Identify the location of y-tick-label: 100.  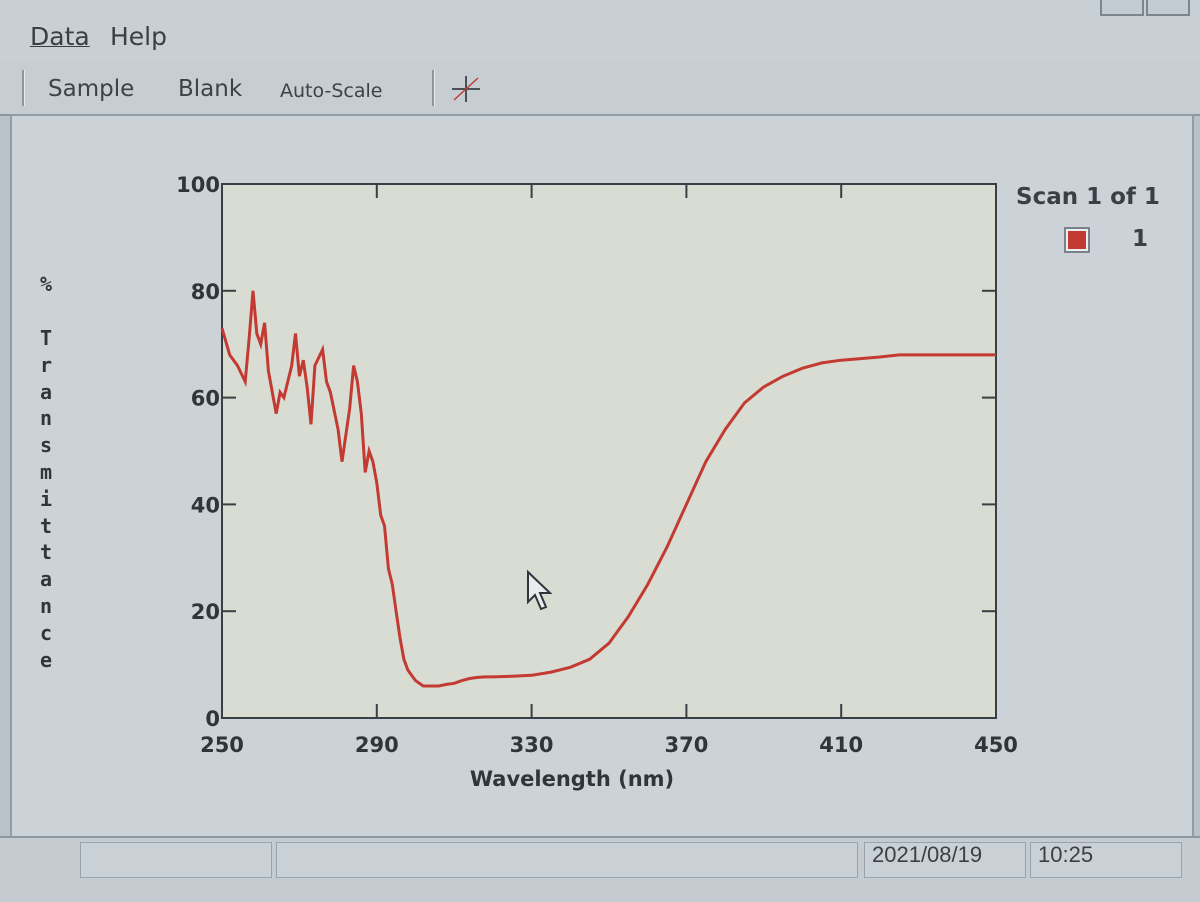
(198, 185).